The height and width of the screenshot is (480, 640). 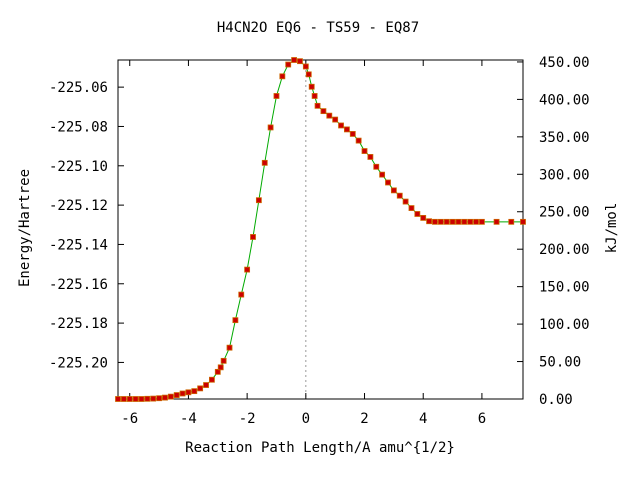 What do you see at coordinates (612, 228) in the screenshot?
I see `y-axis-right-label: kJ/mol` at bounding box center [612, 228].